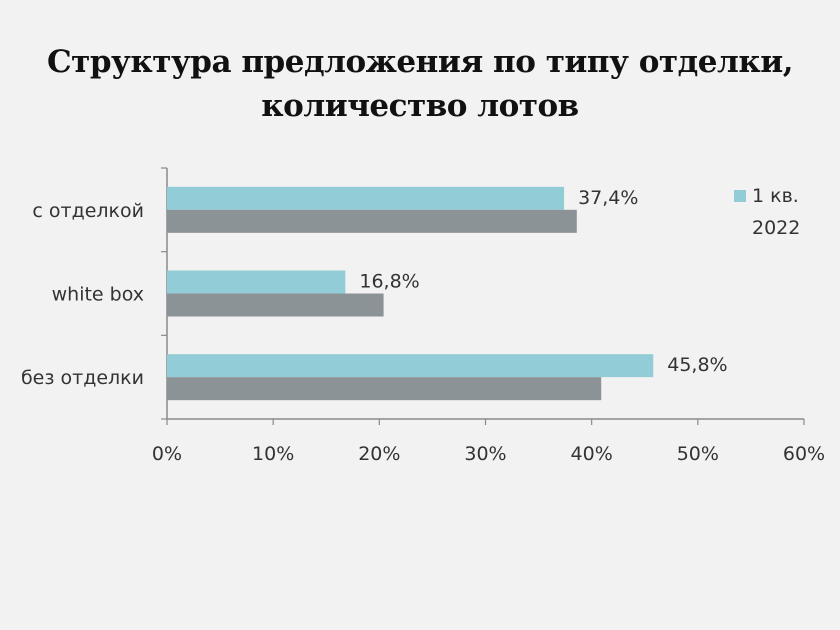 This screenshot has height=630, width=840. I want to click on category-label: без отделки, so click(82, 378).